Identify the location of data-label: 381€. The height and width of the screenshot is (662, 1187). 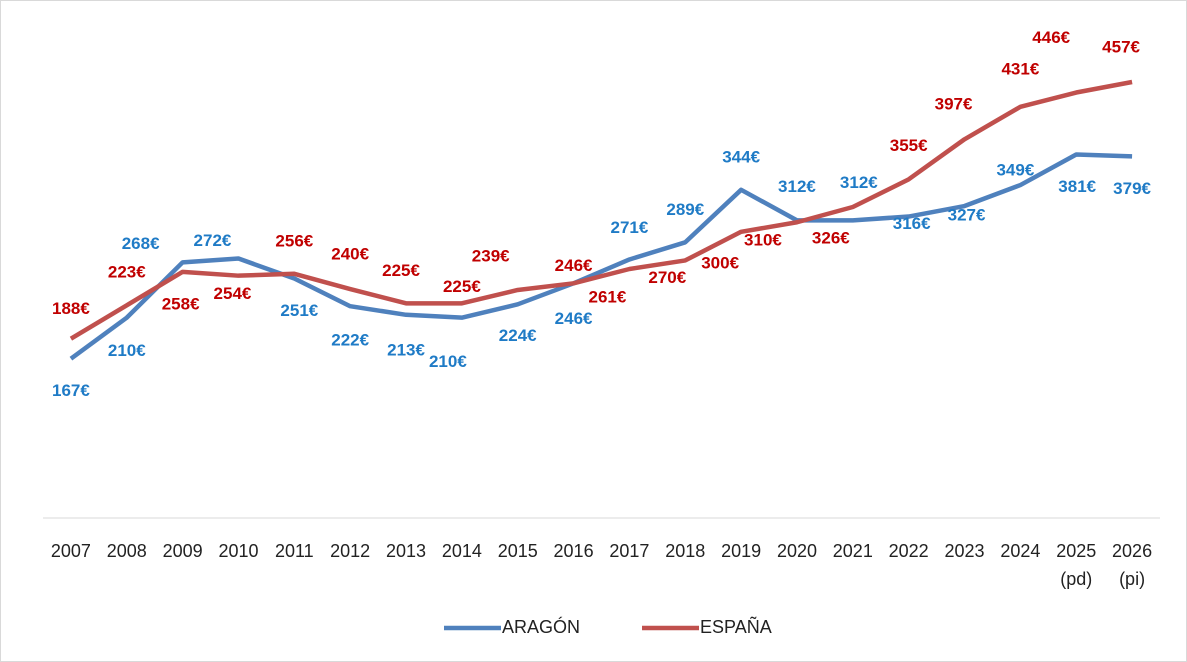
(1077, 186).